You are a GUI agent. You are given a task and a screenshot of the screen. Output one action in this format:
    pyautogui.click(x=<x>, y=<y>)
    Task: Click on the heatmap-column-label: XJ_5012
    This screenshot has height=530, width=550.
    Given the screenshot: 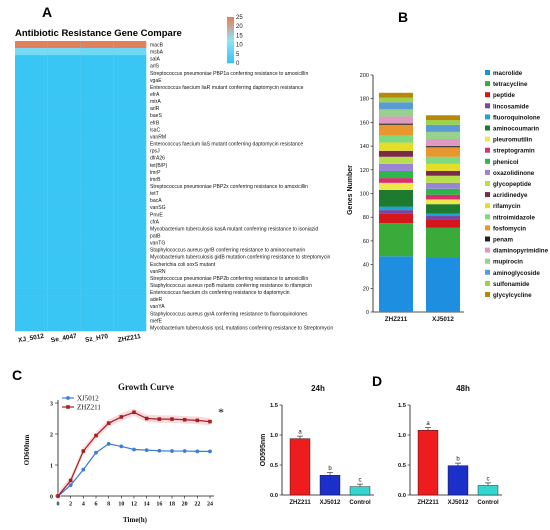 What is the action you would take?
    pyautogui.click(x=31, y=338)
    